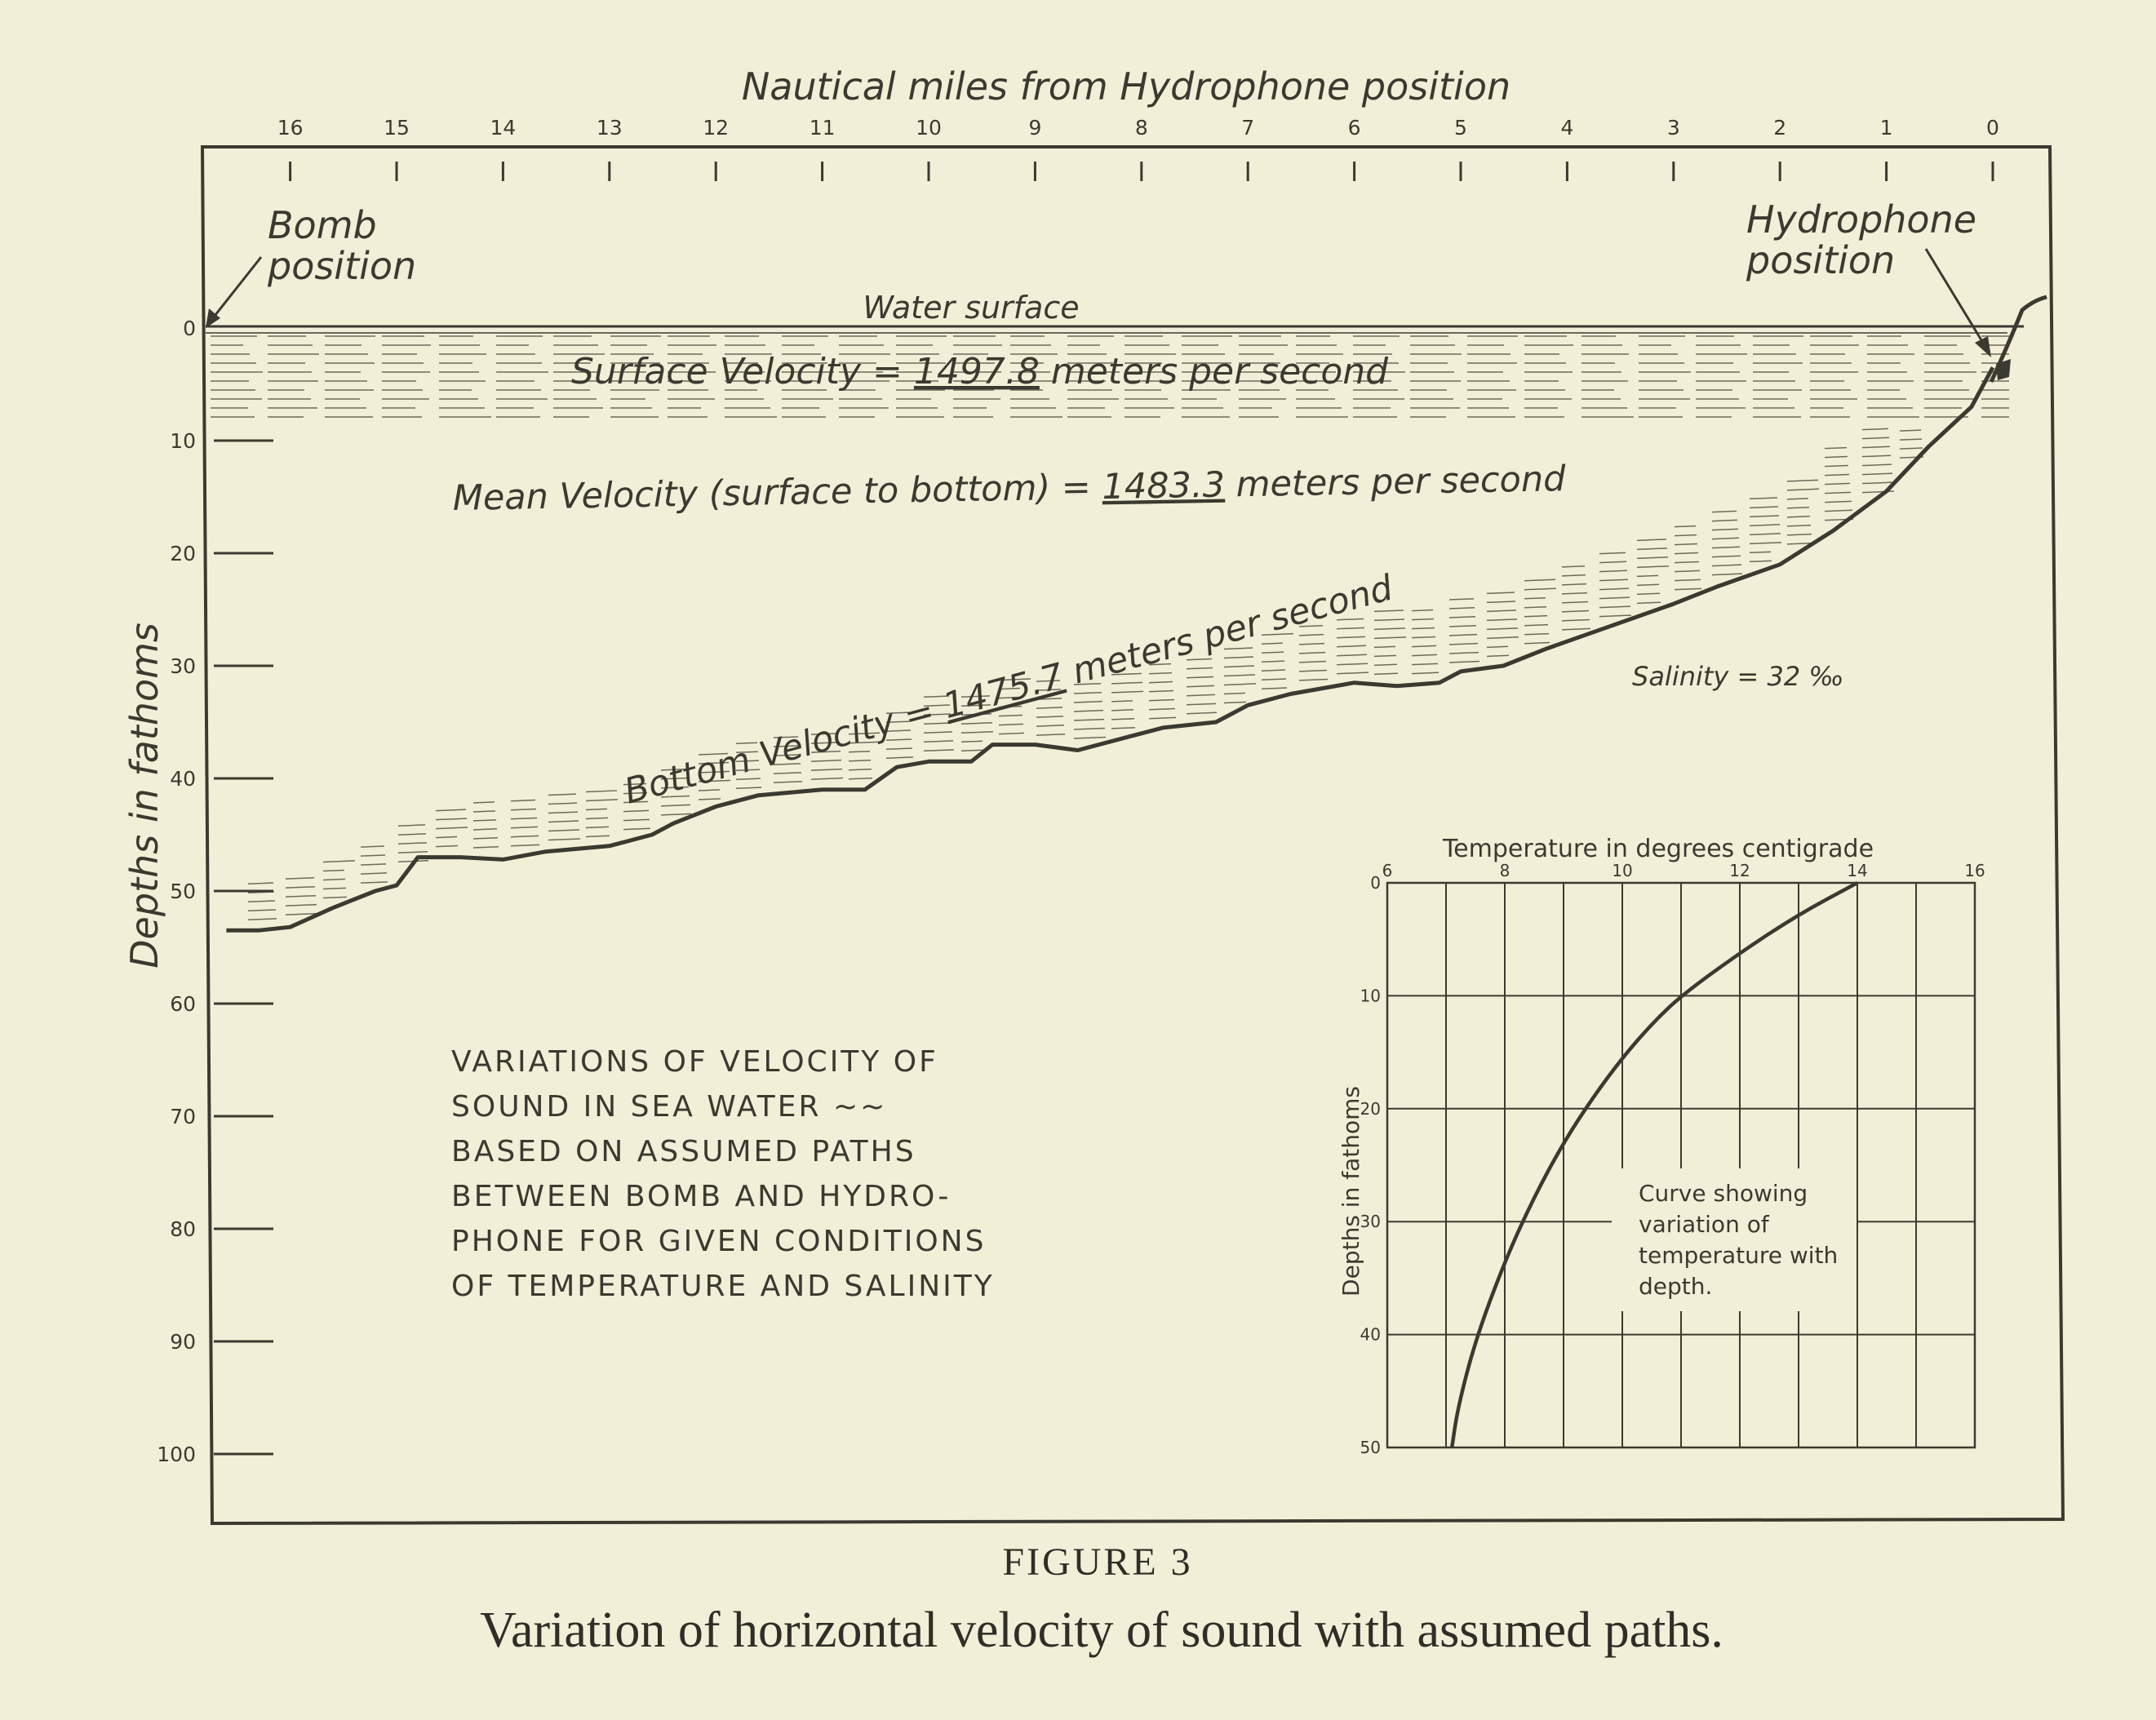 The height and width of the screenshot is (1720, 2156). Describe the element at coordinates (503, 128) in the screenshot. I see `x-tick-label: 14` at that location.